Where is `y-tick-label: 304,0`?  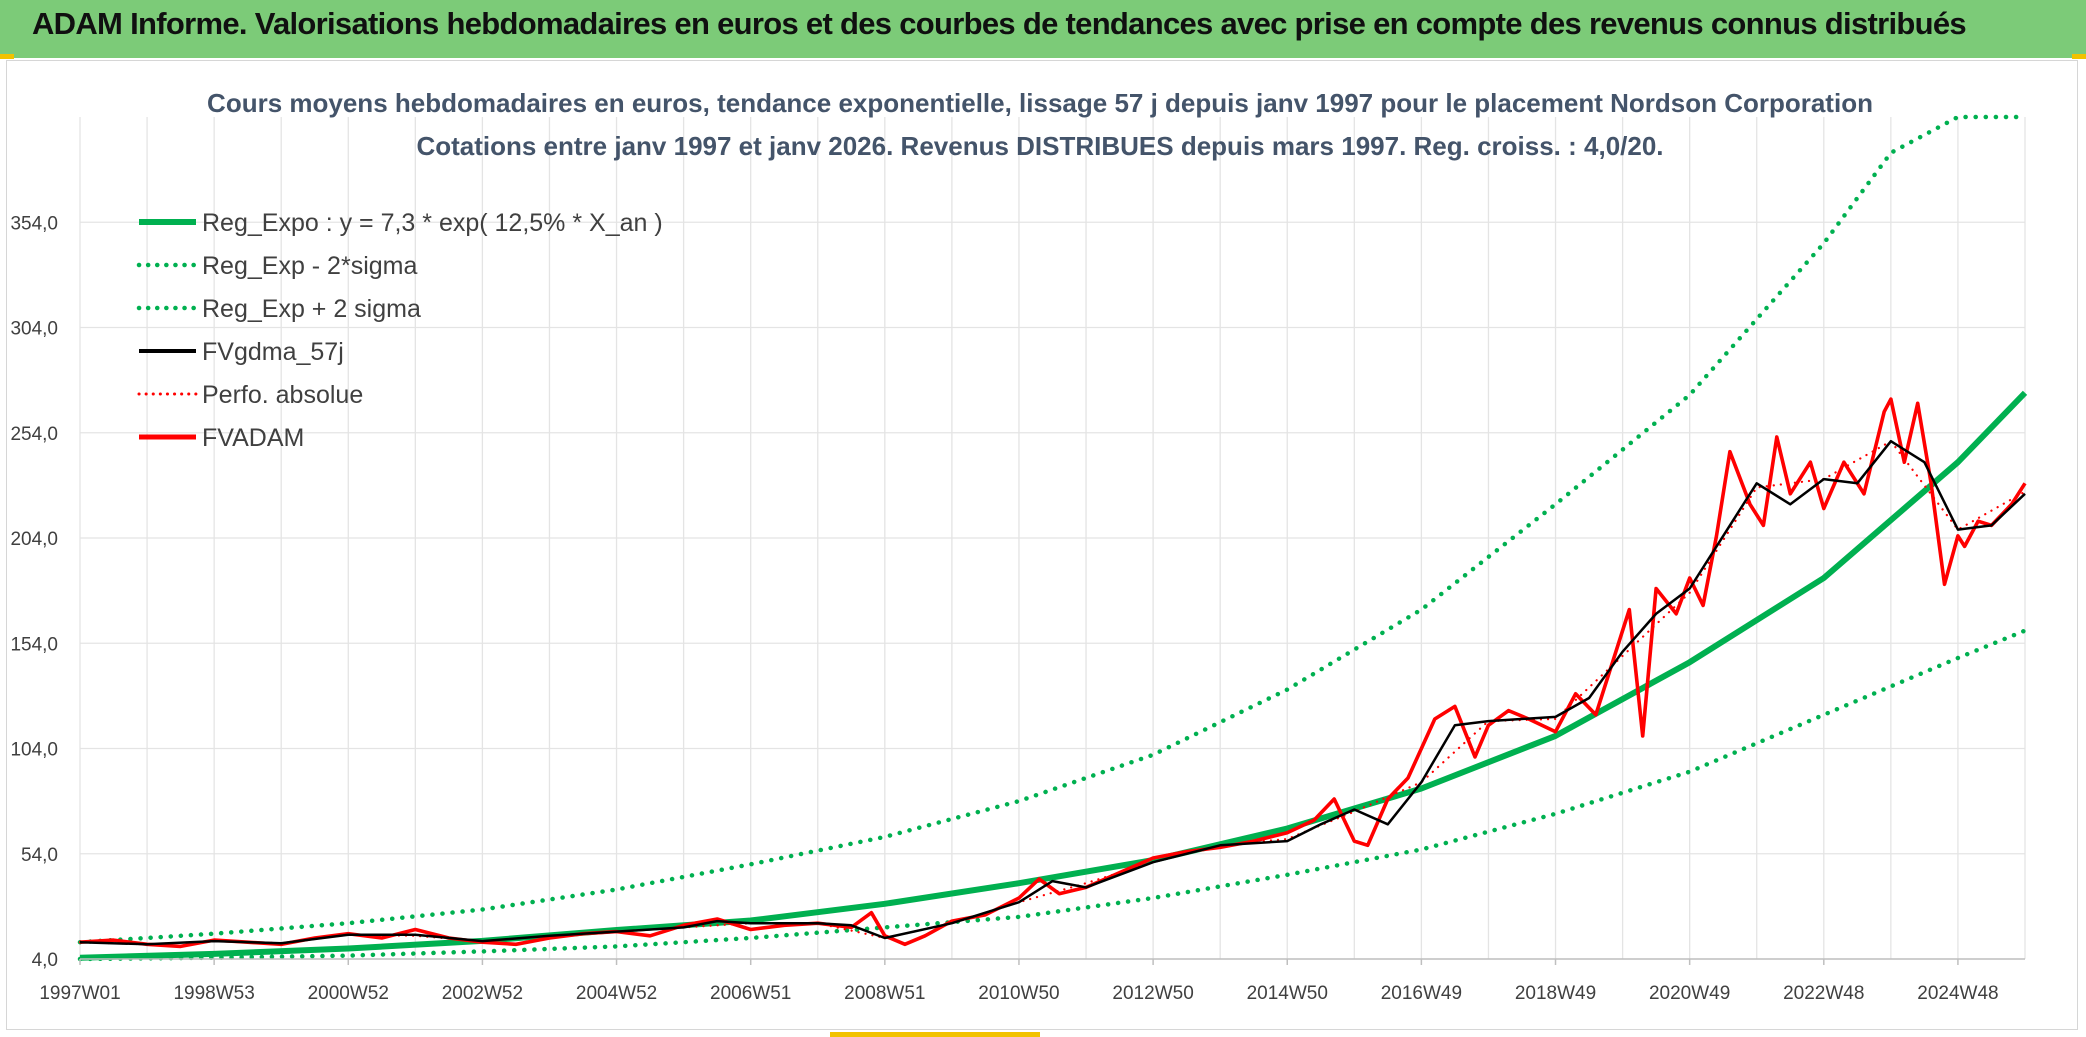
y-tick-label: 304,0 is located at coordinates (34, 329).